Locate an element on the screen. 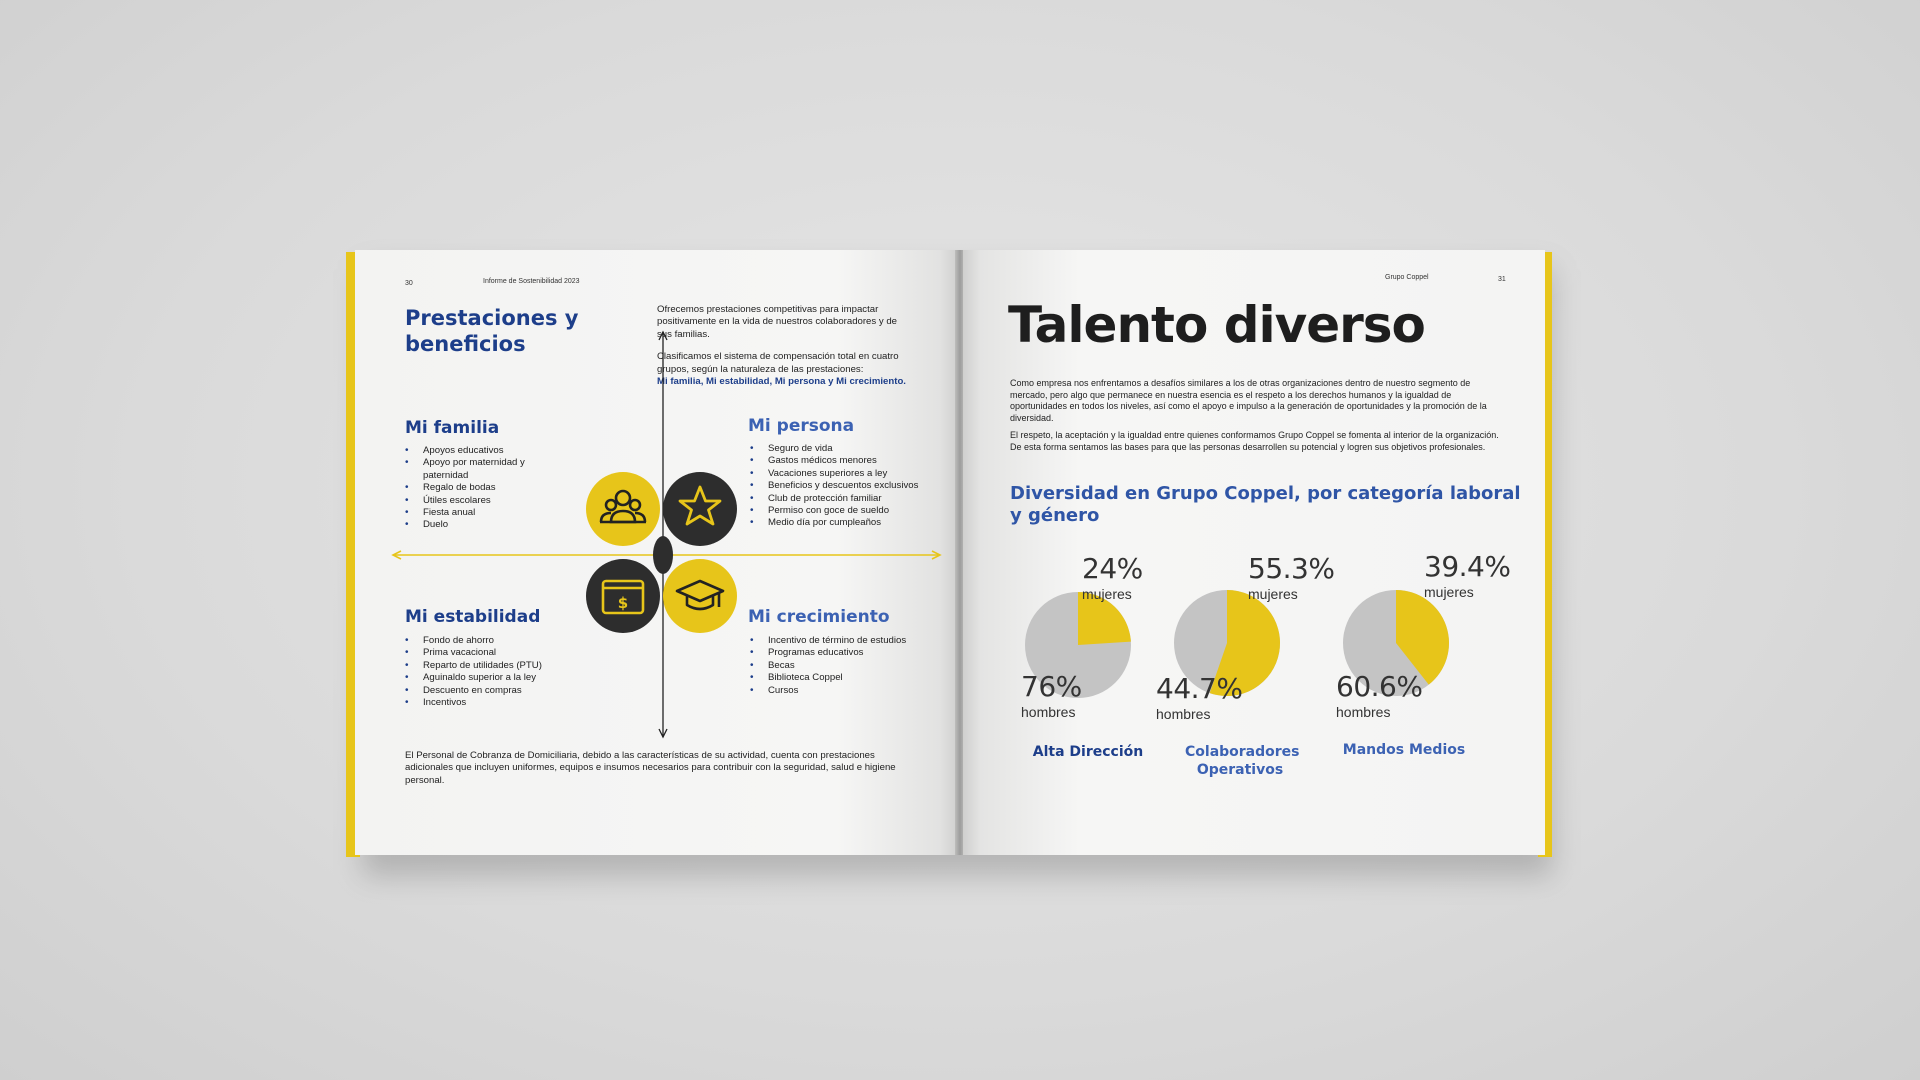  list-item: Programas educativos is located at coordinates (845, 653).